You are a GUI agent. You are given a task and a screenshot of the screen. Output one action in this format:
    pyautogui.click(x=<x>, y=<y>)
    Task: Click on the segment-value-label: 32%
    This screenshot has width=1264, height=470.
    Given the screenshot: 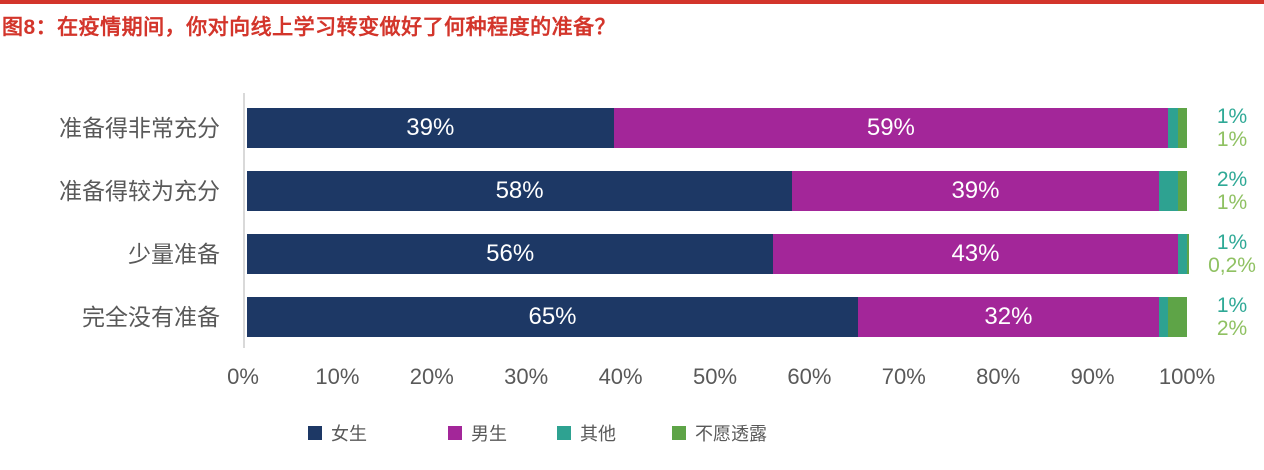 What is the action you would take?
    pyautogui.click(x=1008, y=316)
    